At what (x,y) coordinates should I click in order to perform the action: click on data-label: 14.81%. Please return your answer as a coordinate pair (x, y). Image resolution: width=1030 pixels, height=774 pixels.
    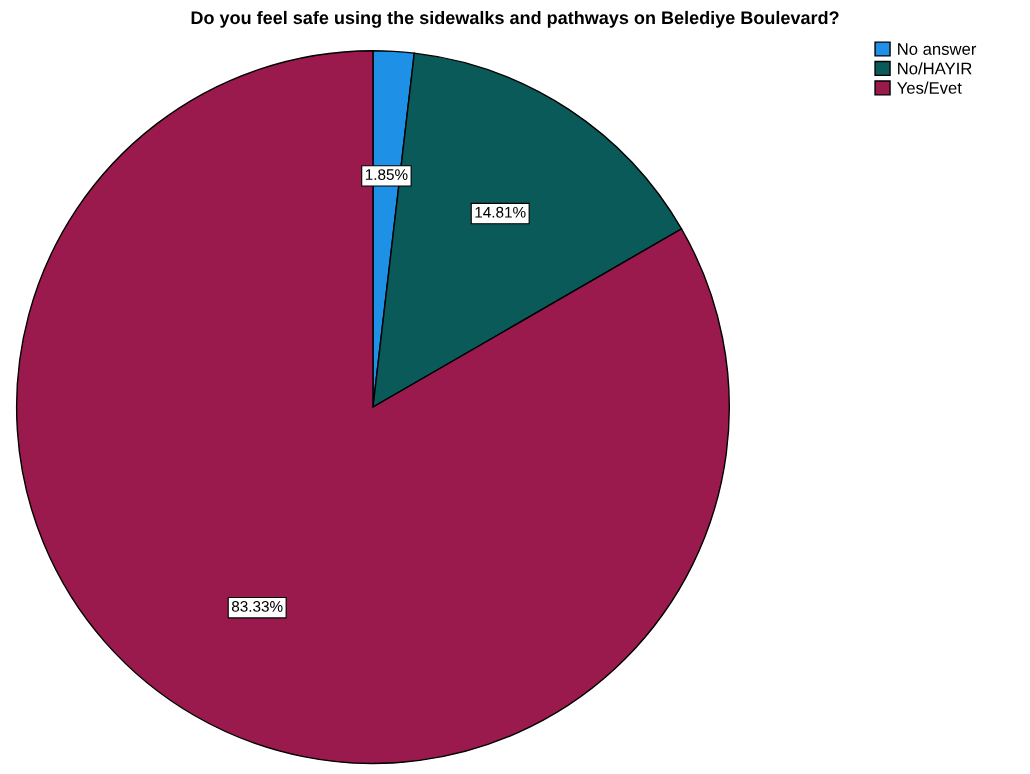
    Looking at the image, I should click on (500, 212).